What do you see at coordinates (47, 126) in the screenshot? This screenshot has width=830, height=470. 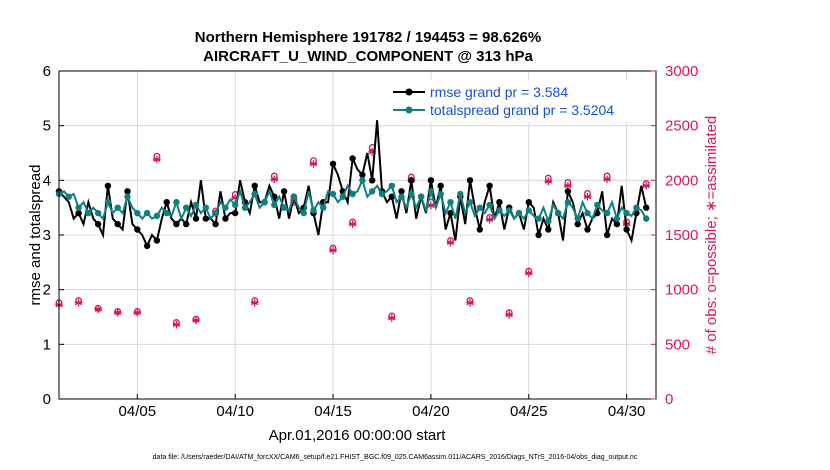 I see `y-tick-label: 5` at bounding box center [47, 126].